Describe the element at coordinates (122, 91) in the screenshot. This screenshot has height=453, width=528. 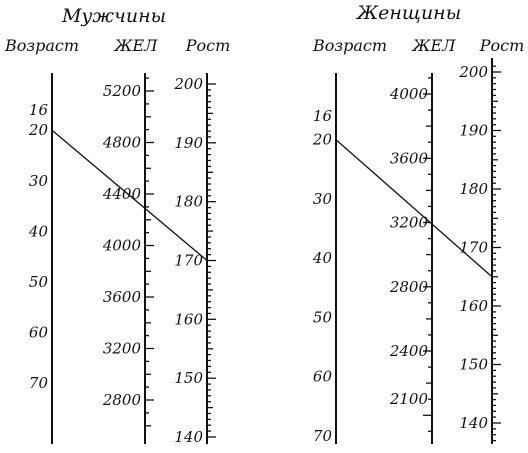
I see `scale-tick-label: 5200` at that location.